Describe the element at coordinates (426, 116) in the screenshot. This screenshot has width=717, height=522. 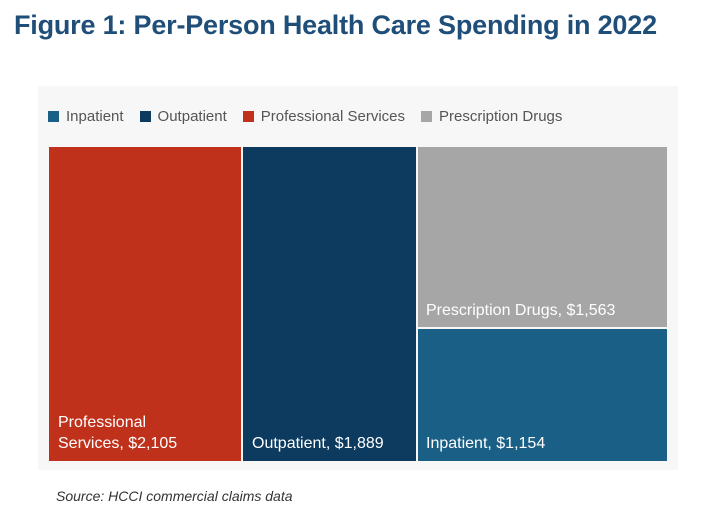
I see `legend-swatch-prescription-drugs` at that location.